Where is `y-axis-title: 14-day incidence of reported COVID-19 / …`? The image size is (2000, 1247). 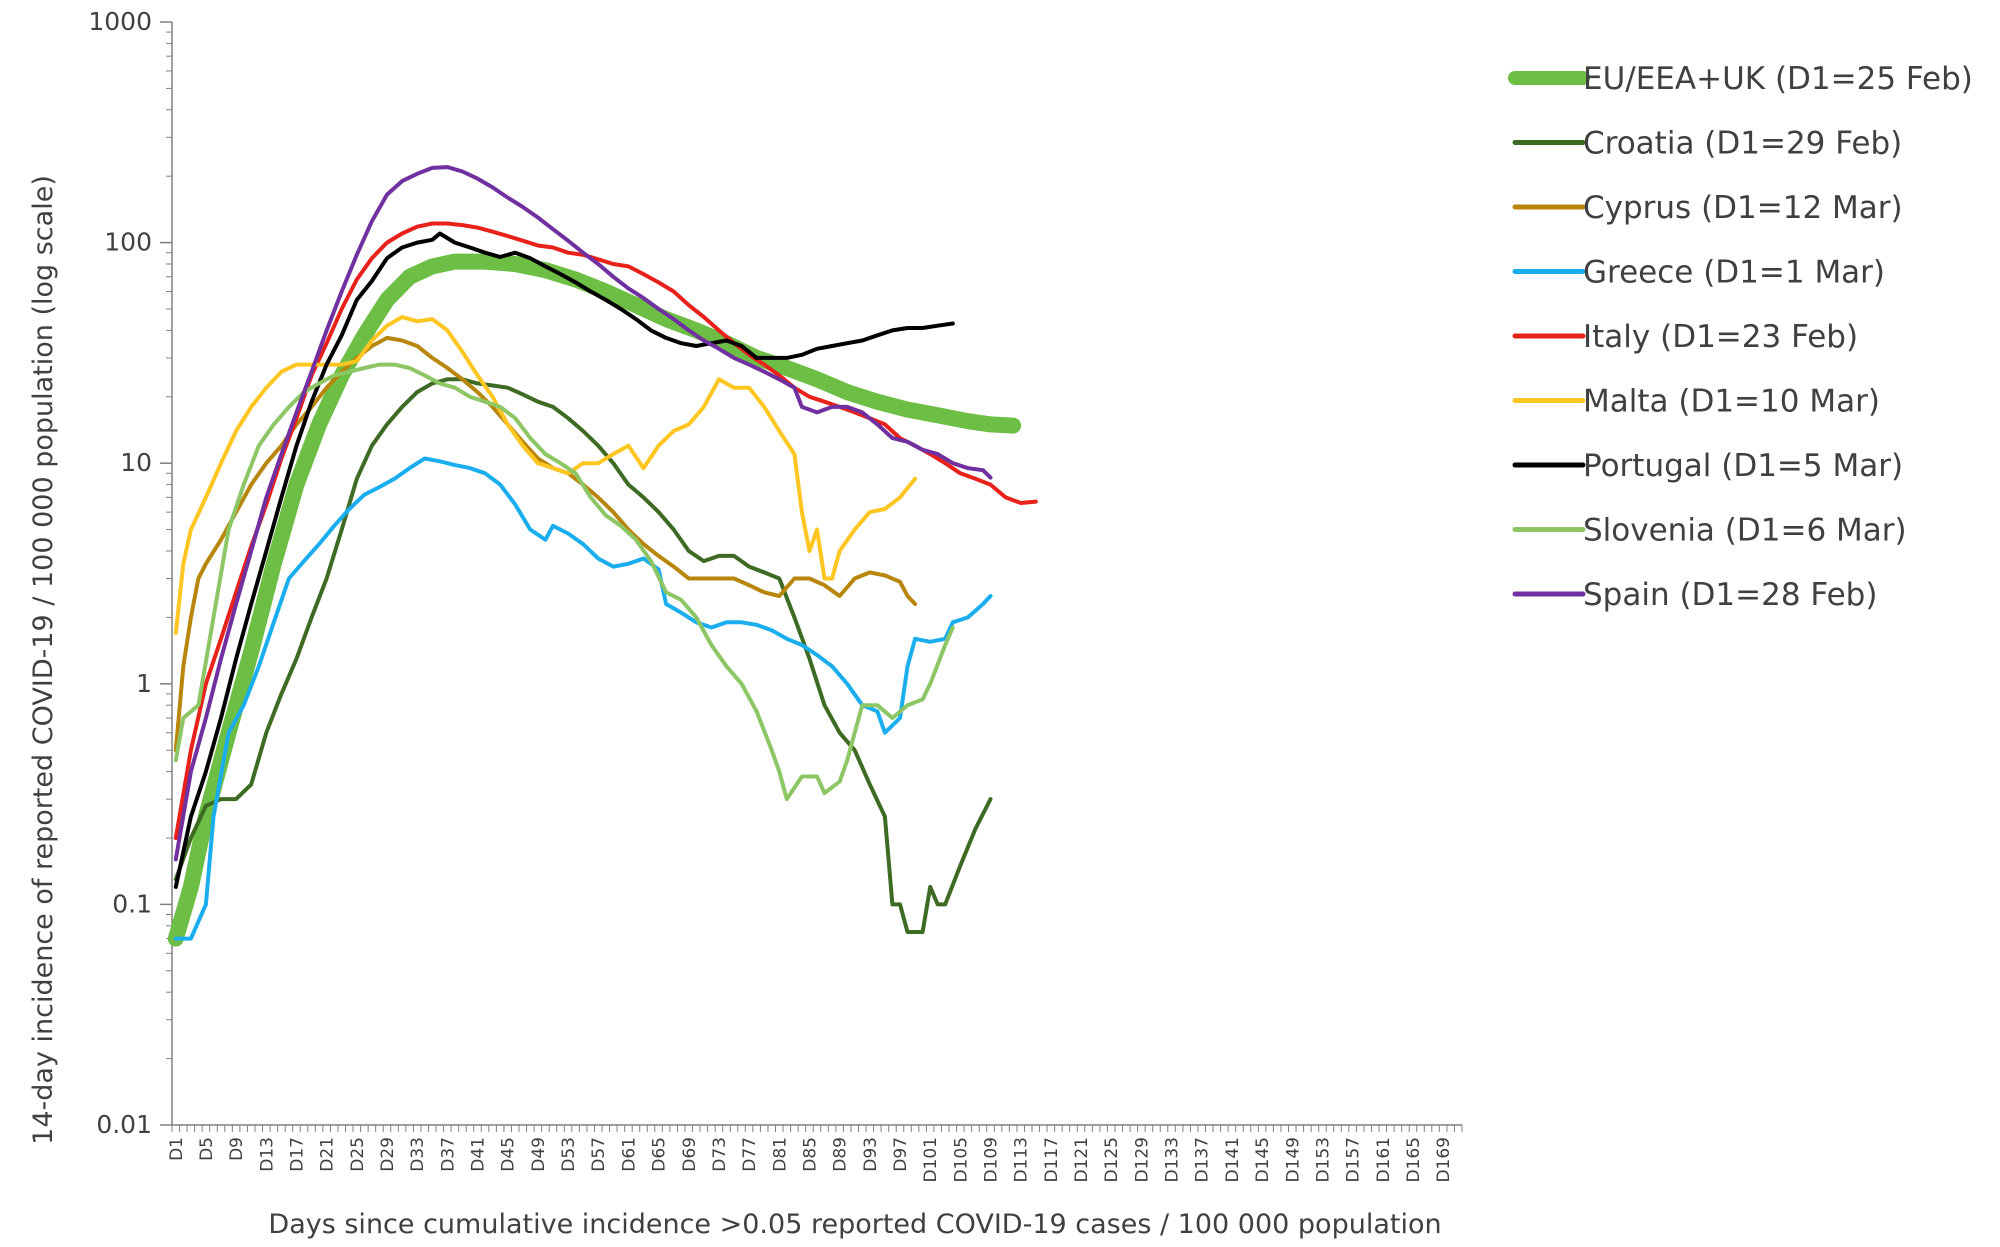 y-axis-title: 14-day incidence of reported COVID-19 / … is located at coordinates (43, 660).